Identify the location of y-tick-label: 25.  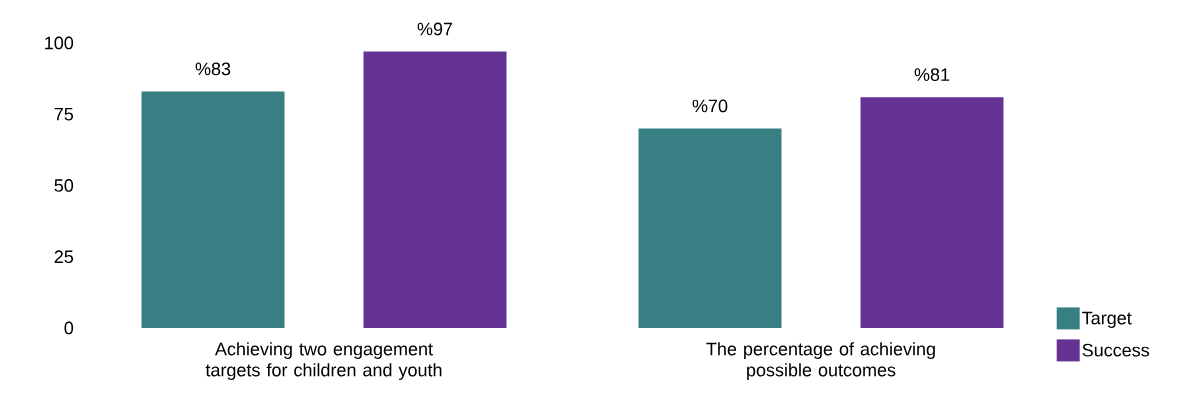
(64, 257).